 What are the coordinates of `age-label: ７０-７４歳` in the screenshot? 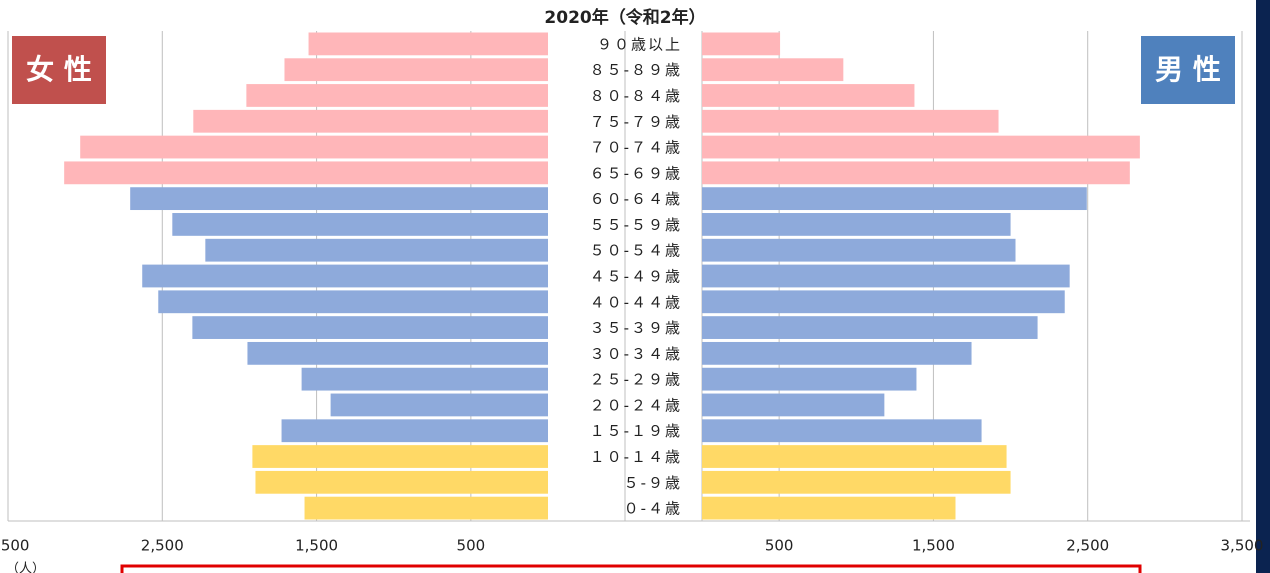 It's located at (636, 148).